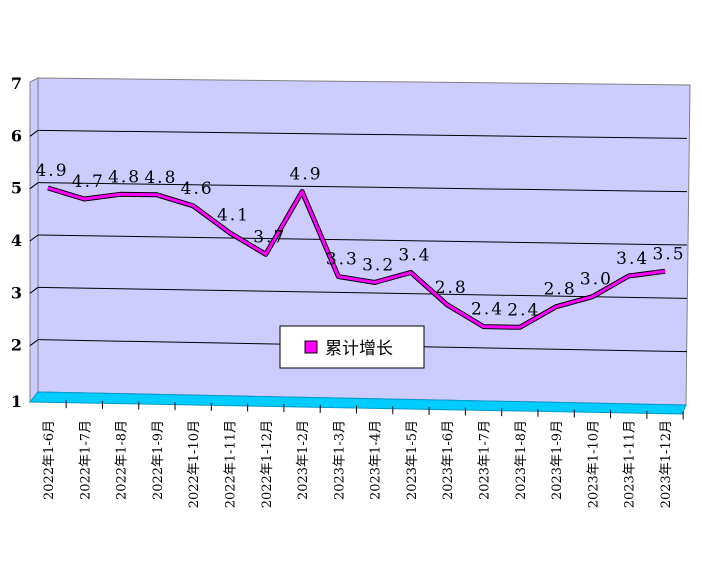 This screenshot has width=702, height=566. Describe the element at coordinates (269, 237) in the screenshot. I see `data-label: 3.7` at that location.